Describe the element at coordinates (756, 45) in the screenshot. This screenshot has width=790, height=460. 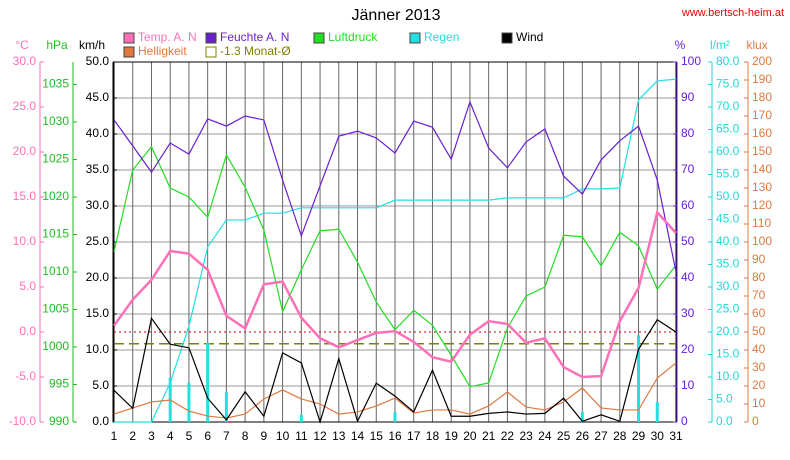
I see `axis-unit: klux` at that location.